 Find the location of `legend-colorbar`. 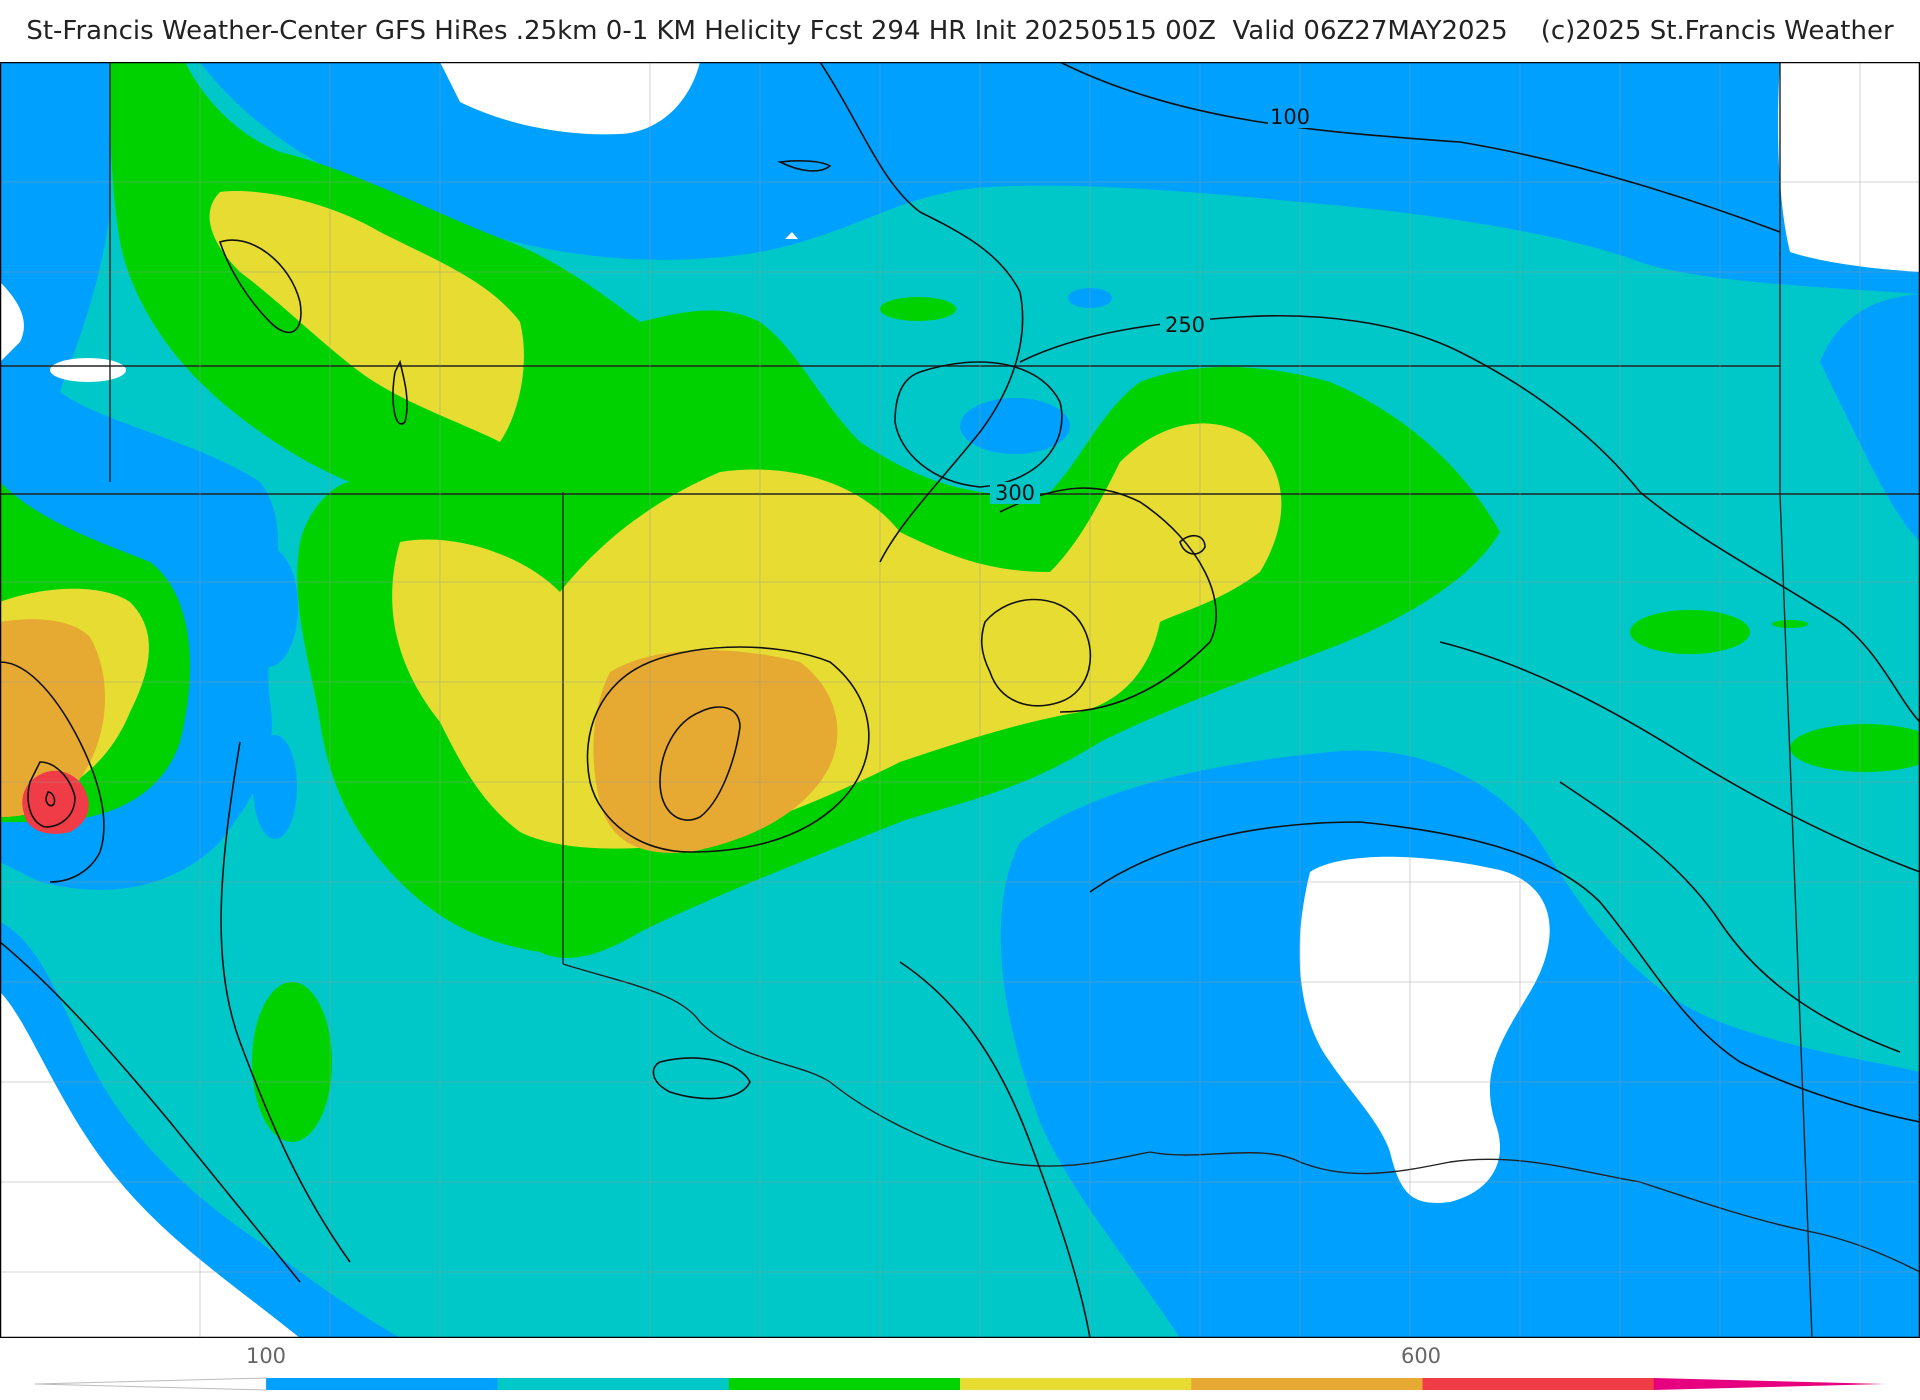

legend-colorbar is located at coordinates (959, 1384).